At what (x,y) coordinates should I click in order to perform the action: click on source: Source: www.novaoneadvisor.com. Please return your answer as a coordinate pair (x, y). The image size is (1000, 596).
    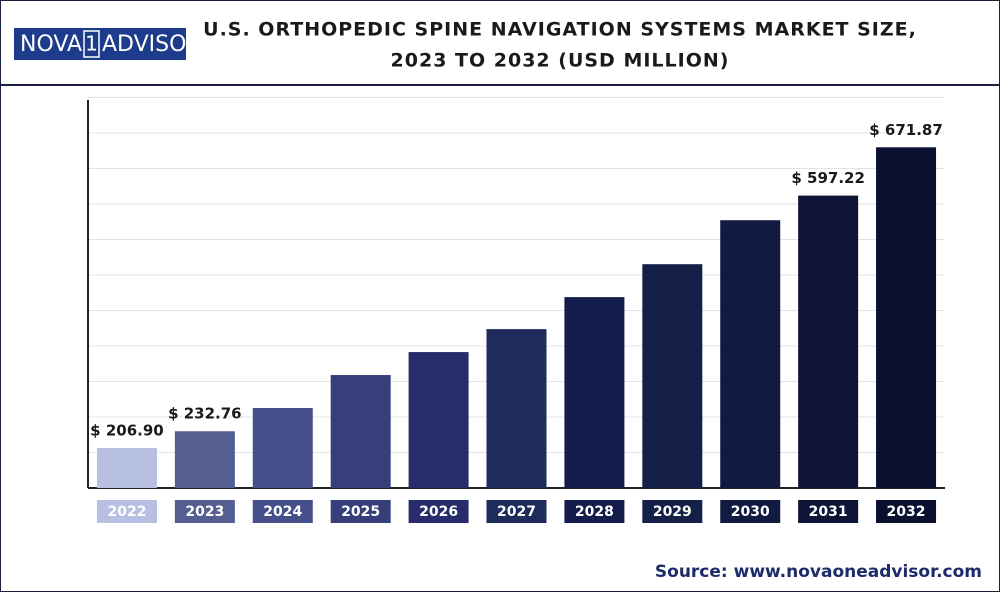
    Looking at the image, I should click on (818, 572).